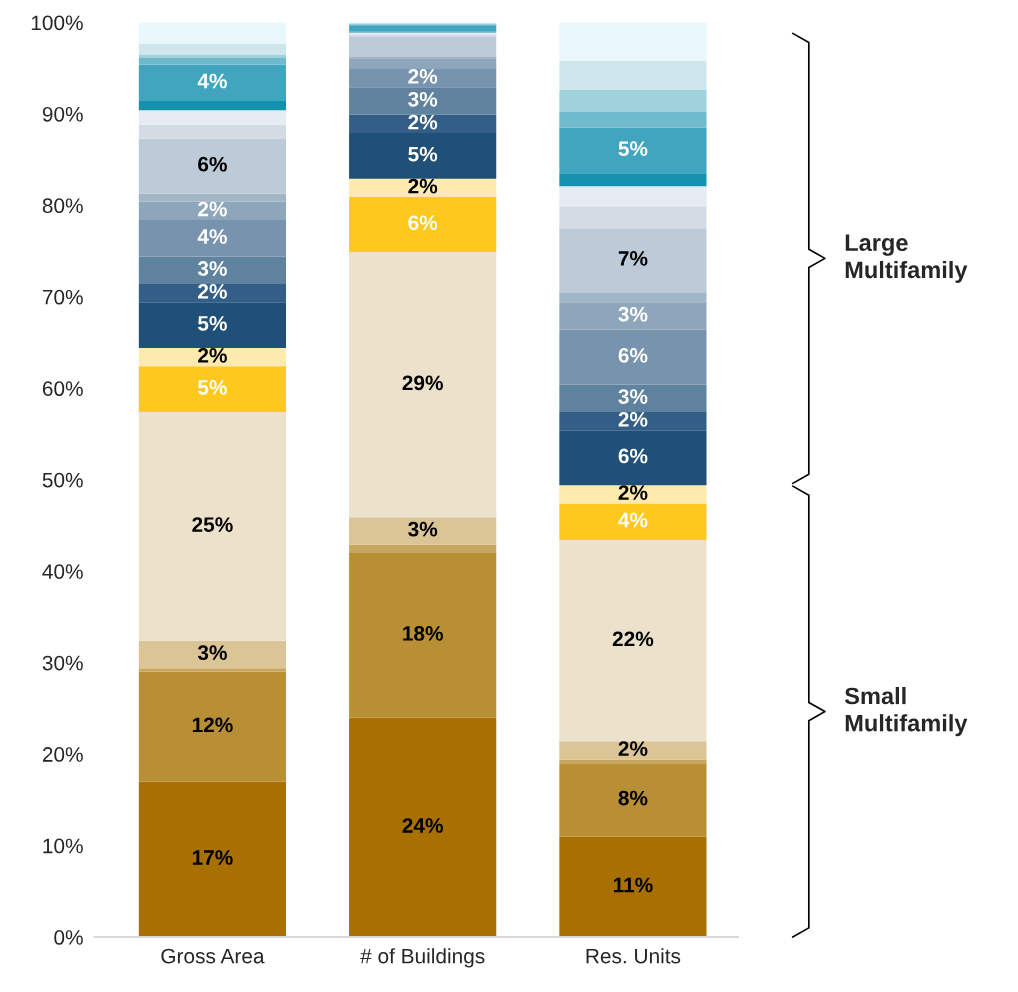 This screenshot has width=1018, height=992. What do you see at coordinates (906, 258) in the screenshot?
I see `text: Large Multifamily` at bounding box center [906, 258].